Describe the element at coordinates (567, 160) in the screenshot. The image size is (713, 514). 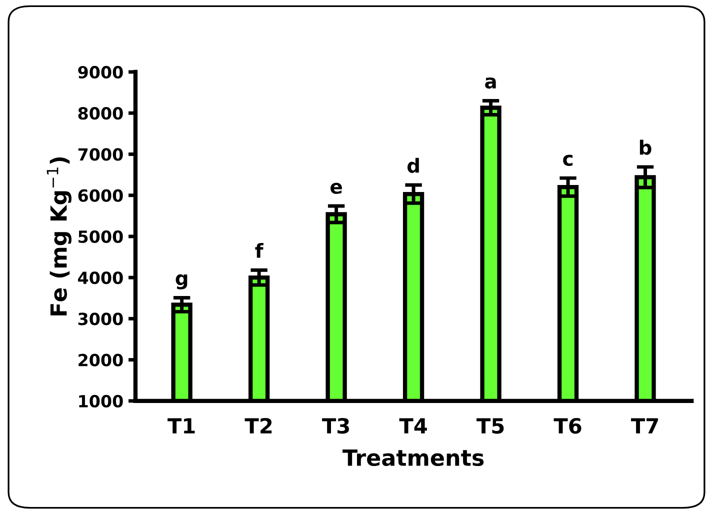
I see `annotation: c` at that location.